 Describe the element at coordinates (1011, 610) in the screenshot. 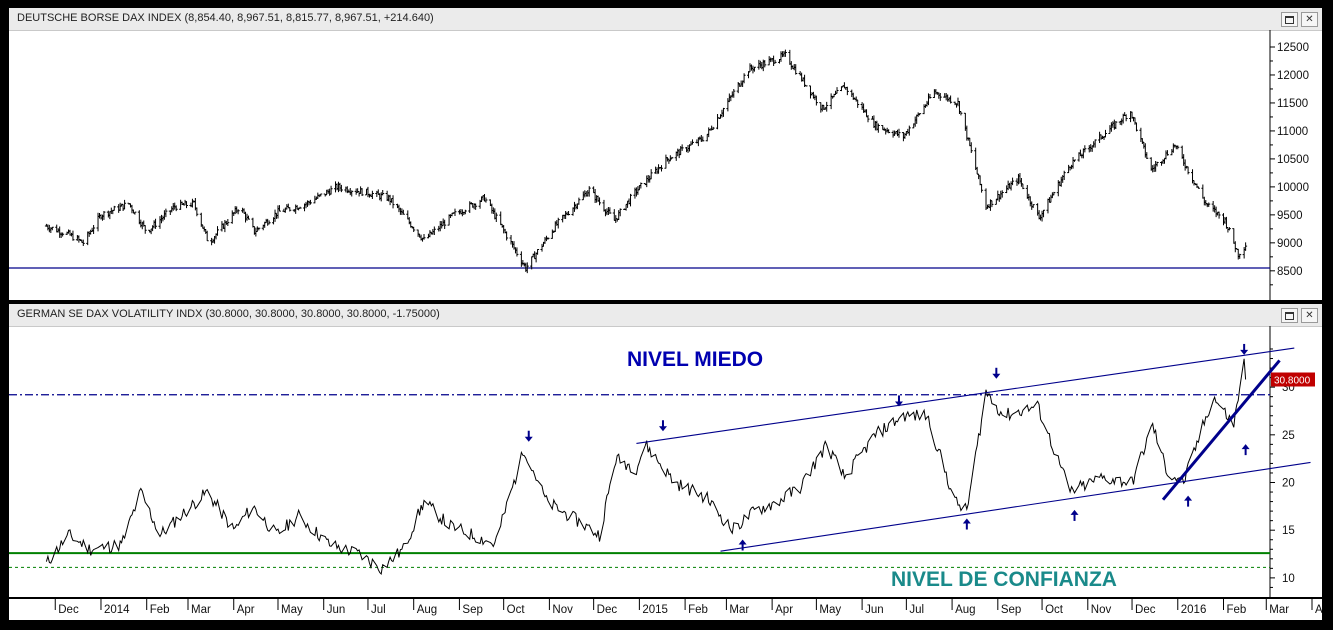

I see `time-axis-label: Sep` at that location.